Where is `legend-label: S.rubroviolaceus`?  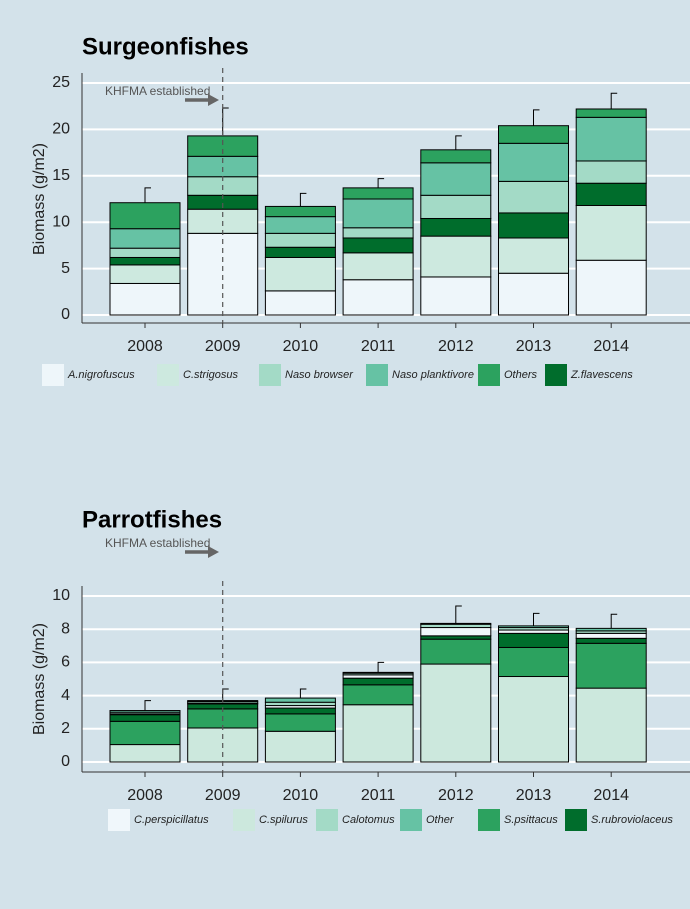
legend-label: S.rubroviolaceus is located at coordinates (632, 820).